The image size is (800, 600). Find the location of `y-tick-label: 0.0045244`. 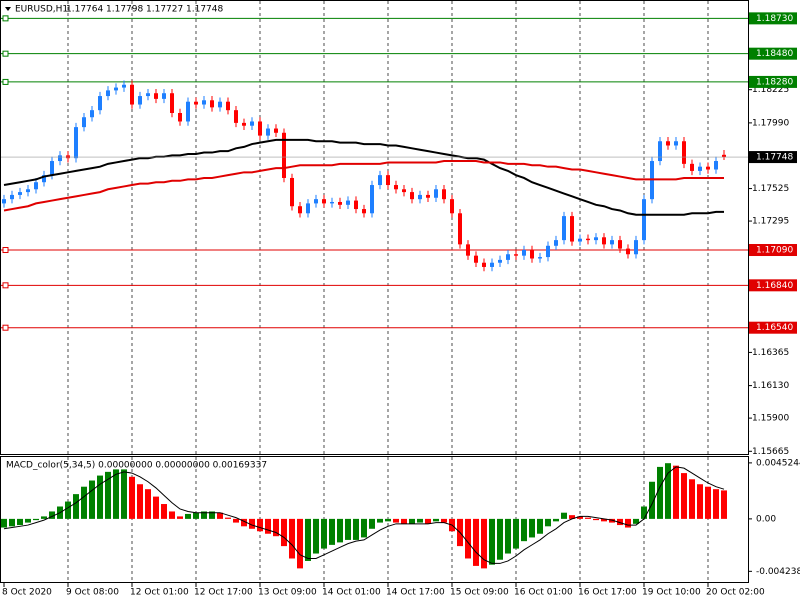

y-tick-label: 0.0045244 is located at coordinates (778, 463).